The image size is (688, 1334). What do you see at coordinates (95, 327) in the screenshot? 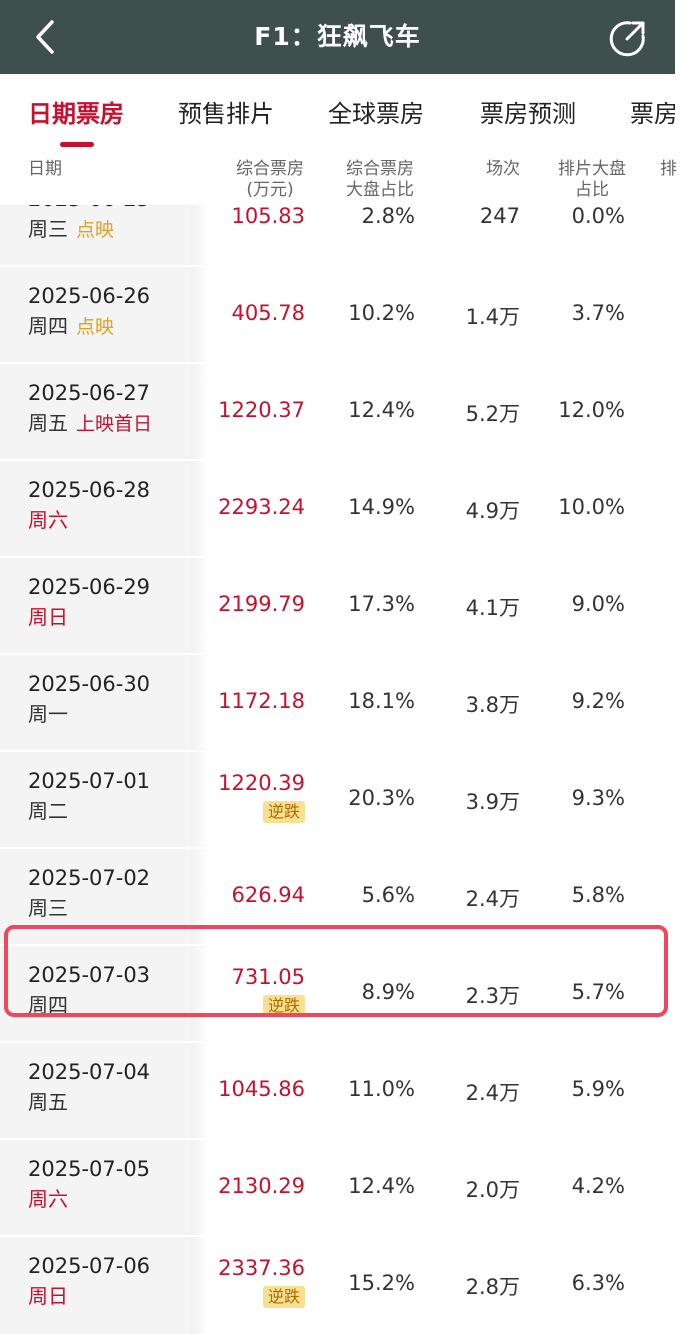
I see `row-release-tag: 点映` at bounding box center [95, 327].